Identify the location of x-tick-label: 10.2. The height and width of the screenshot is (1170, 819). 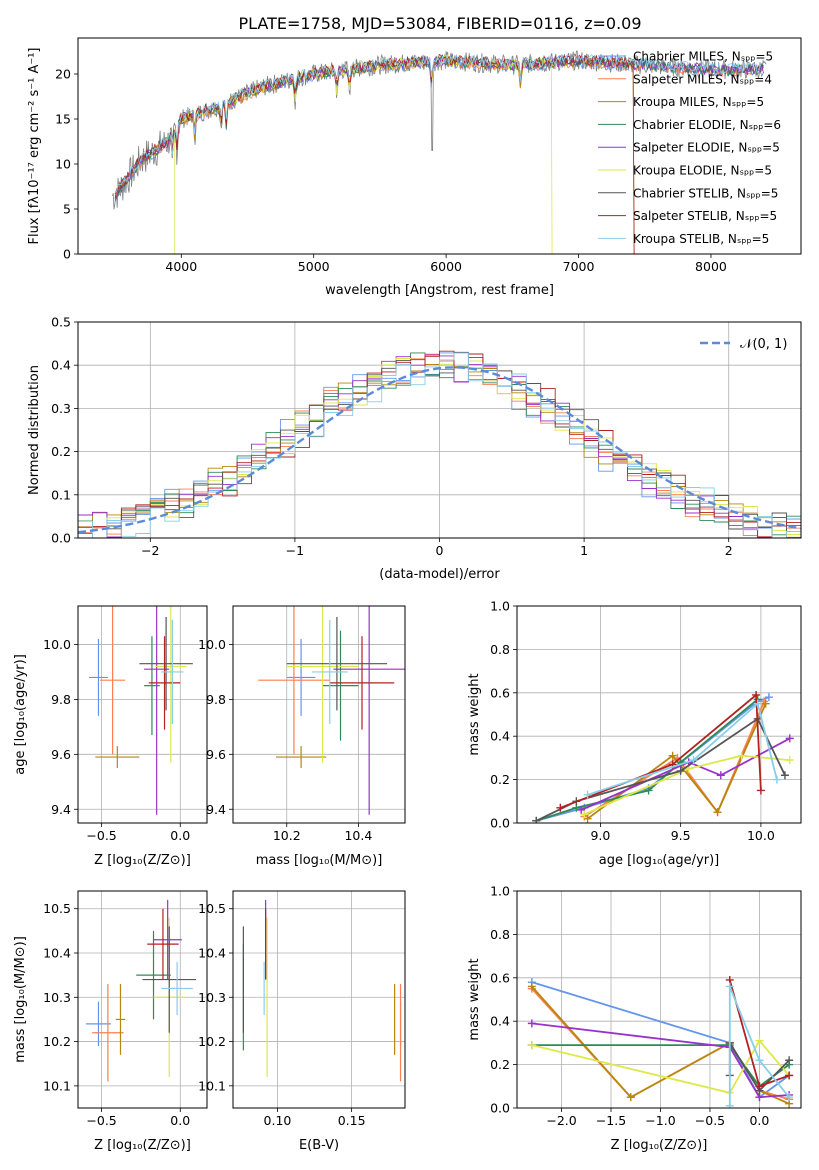
(287, 835).